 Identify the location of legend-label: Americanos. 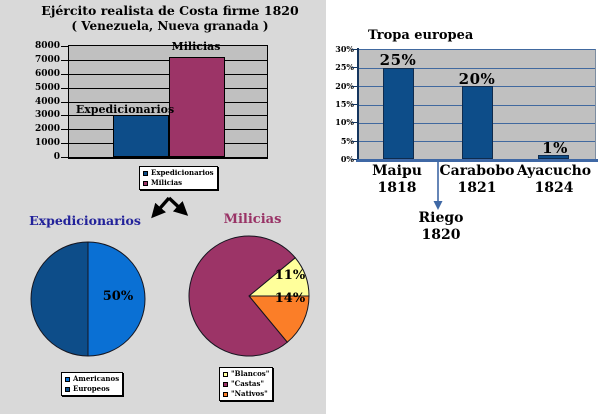
(96, 378).